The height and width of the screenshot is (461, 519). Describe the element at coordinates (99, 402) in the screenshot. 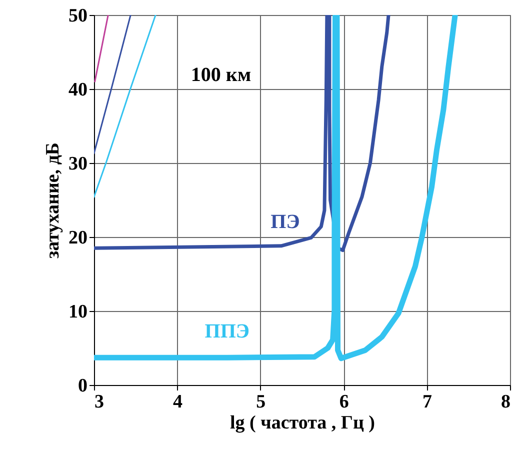

I see `x-tick-label: 3` at that location.